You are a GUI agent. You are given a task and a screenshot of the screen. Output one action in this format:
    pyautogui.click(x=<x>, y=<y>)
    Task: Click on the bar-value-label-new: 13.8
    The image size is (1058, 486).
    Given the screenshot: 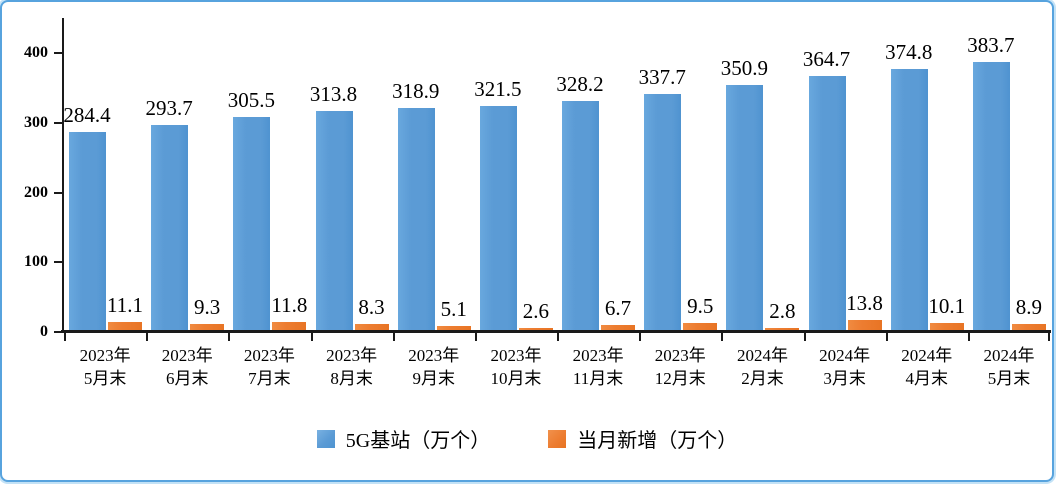 What is the action you would take?
    pyautogui.click(x=864, y=303)
    